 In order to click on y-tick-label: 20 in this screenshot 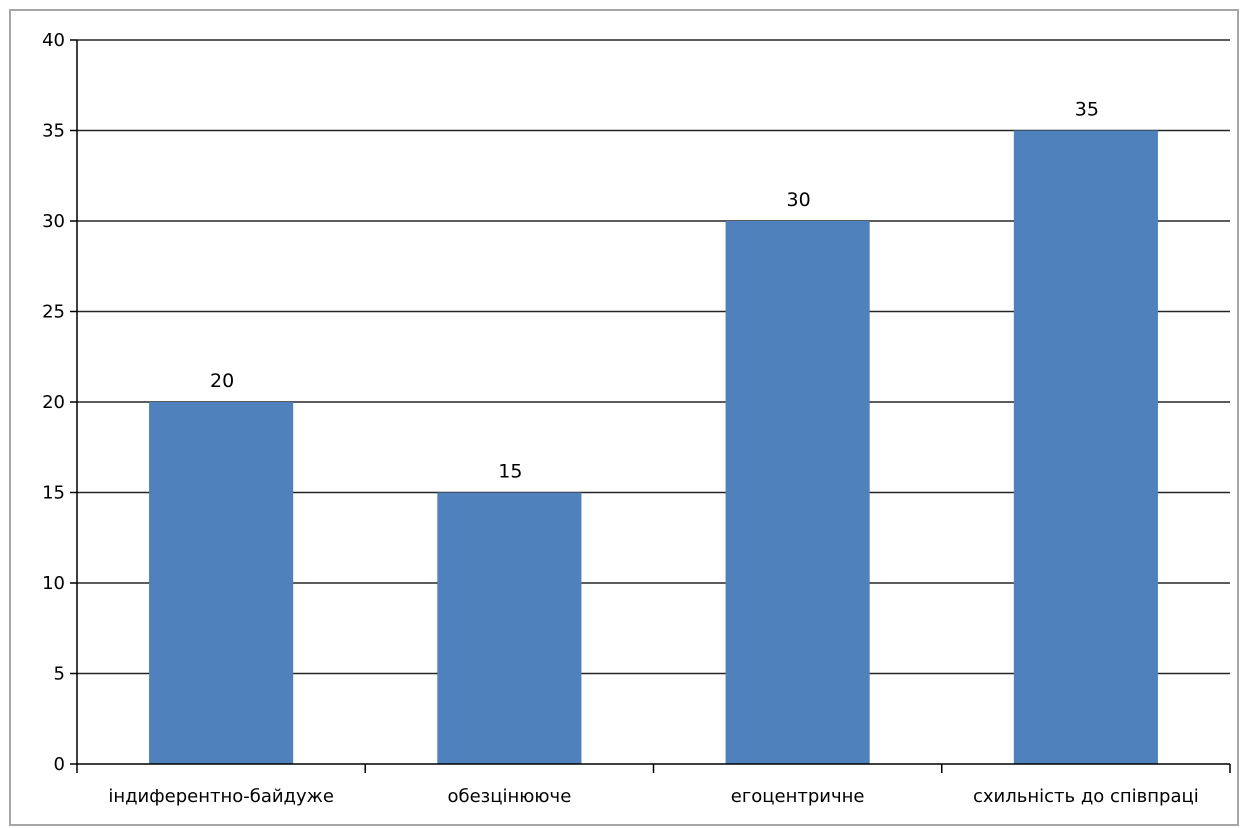, I will do `click(53, 402)`.